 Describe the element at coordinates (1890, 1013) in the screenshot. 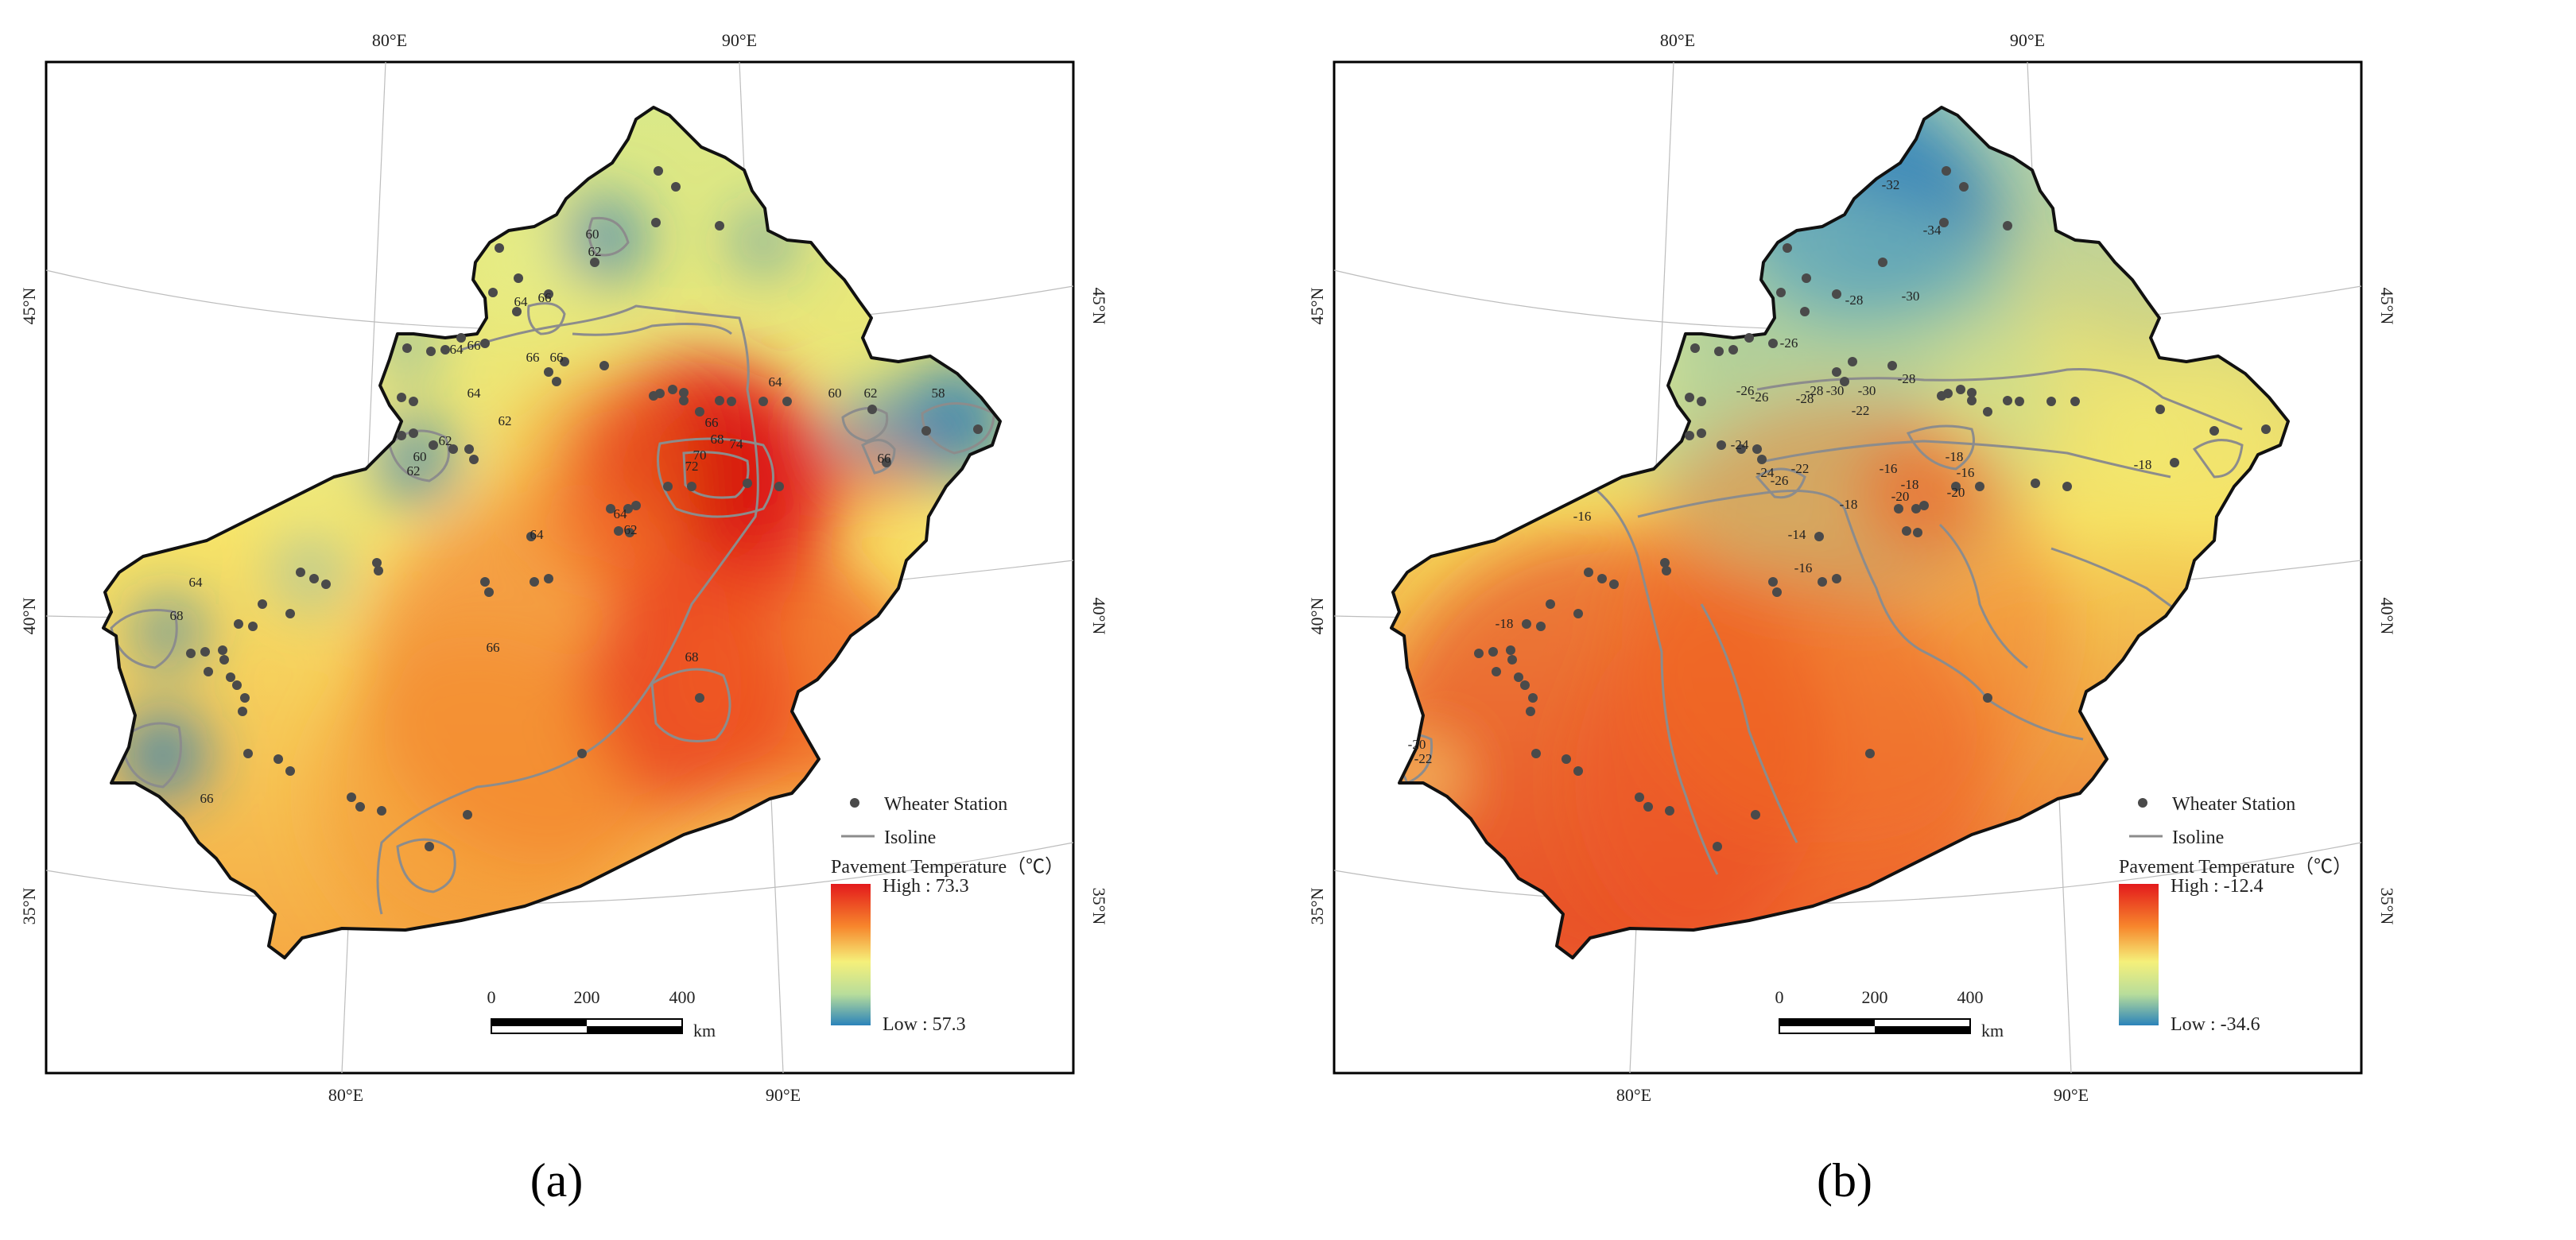

I see `scale-bar: 0 200 400 km` at that location.